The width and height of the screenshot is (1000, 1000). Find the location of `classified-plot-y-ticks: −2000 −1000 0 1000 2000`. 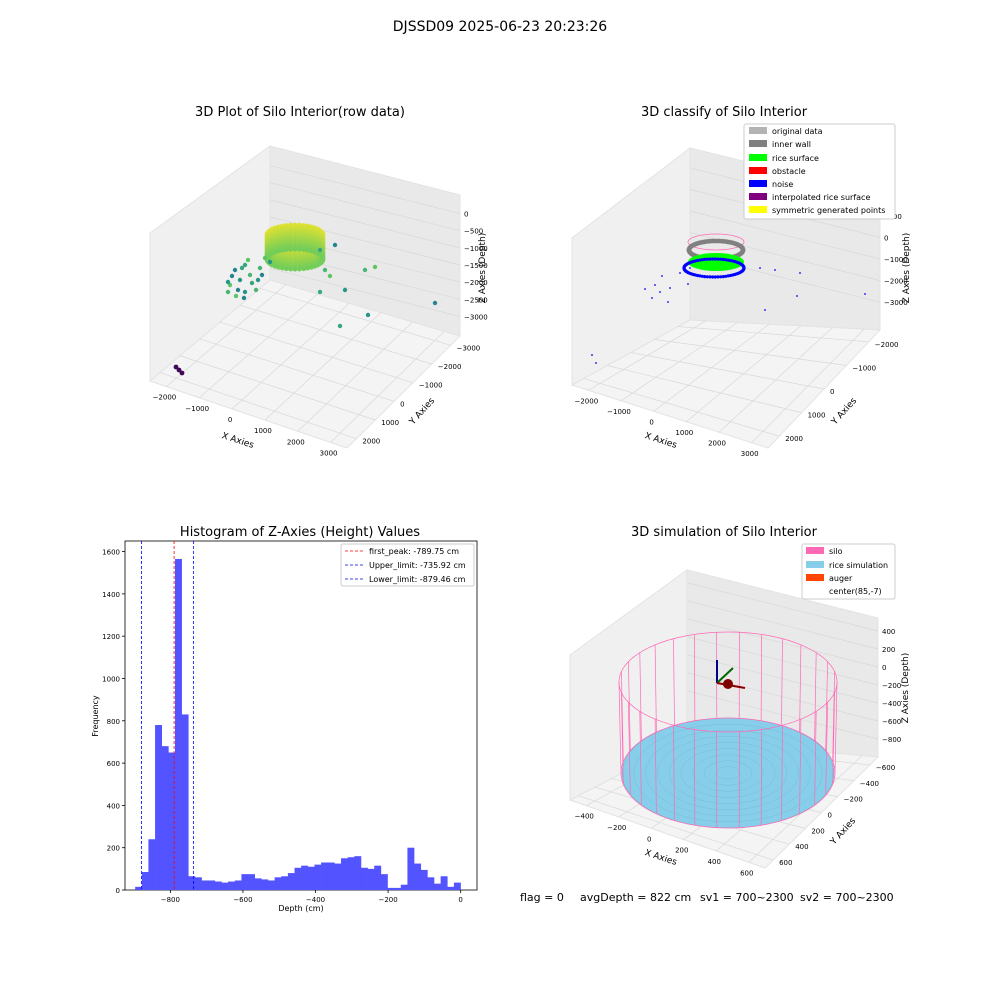

classified-plot-y-ticks: −2000 −1000 0 1000 2000 is located at coordinates (841, 392).